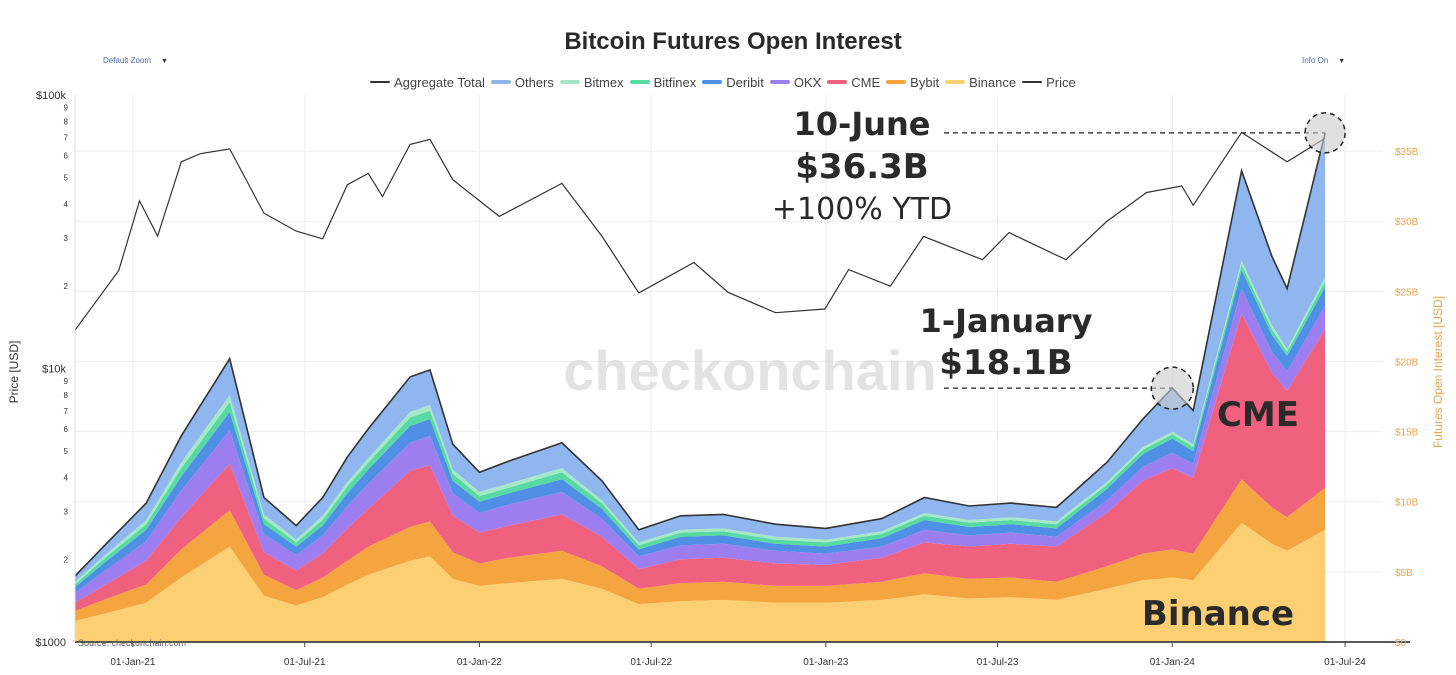 This screenshot has height=675, width=1456. I want to click on legend-item-bybit: Bybit, so click(913, 82).